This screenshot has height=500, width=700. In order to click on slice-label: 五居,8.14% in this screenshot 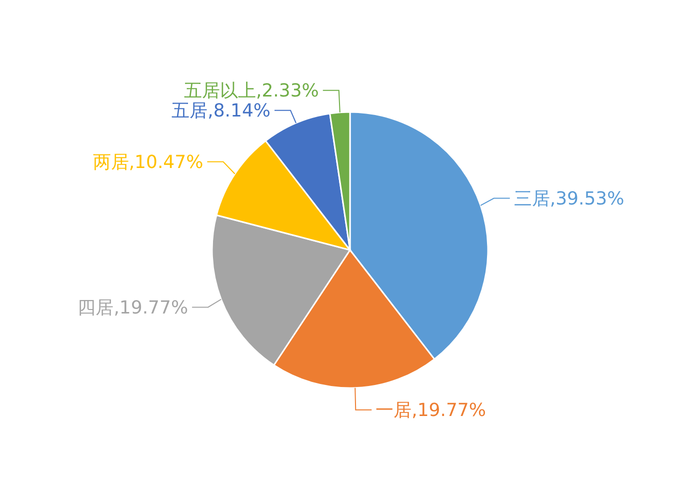, I will do `click(221, 111)`.